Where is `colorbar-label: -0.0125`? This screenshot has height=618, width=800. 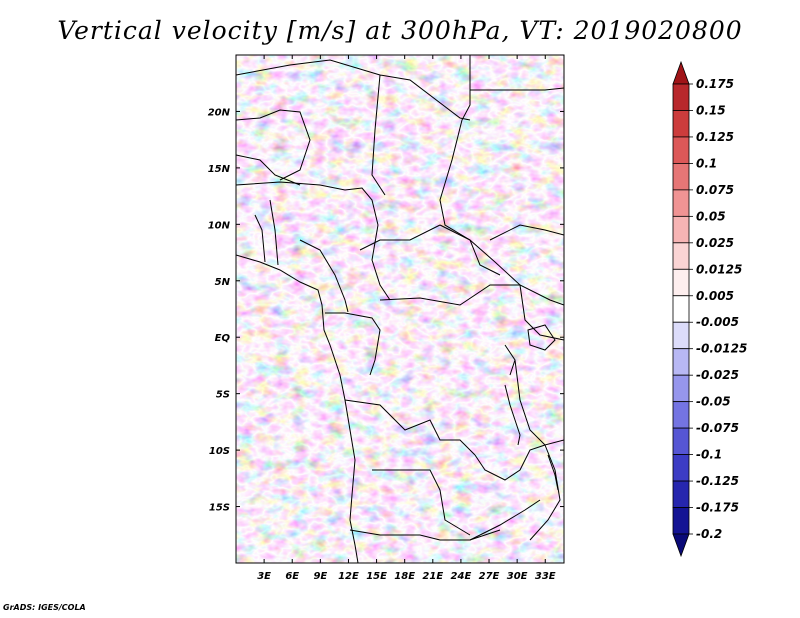 colorbar-label: -0.0125 is located at coordinates (721, 349).